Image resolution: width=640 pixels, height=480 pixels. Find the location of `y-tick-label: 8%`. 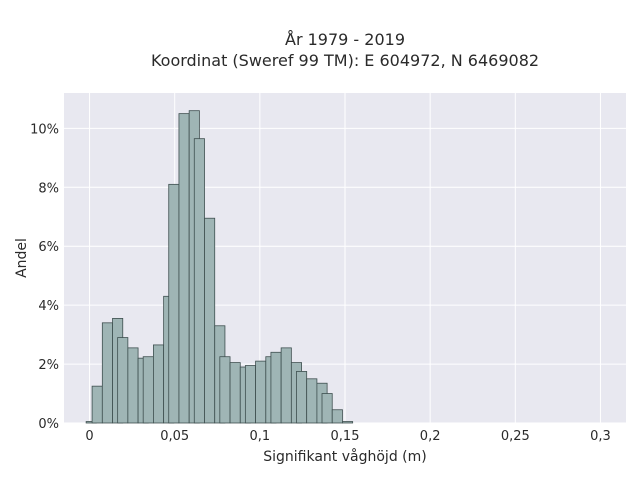

y-tick-label: 8% is located at coordinates (48, 188).